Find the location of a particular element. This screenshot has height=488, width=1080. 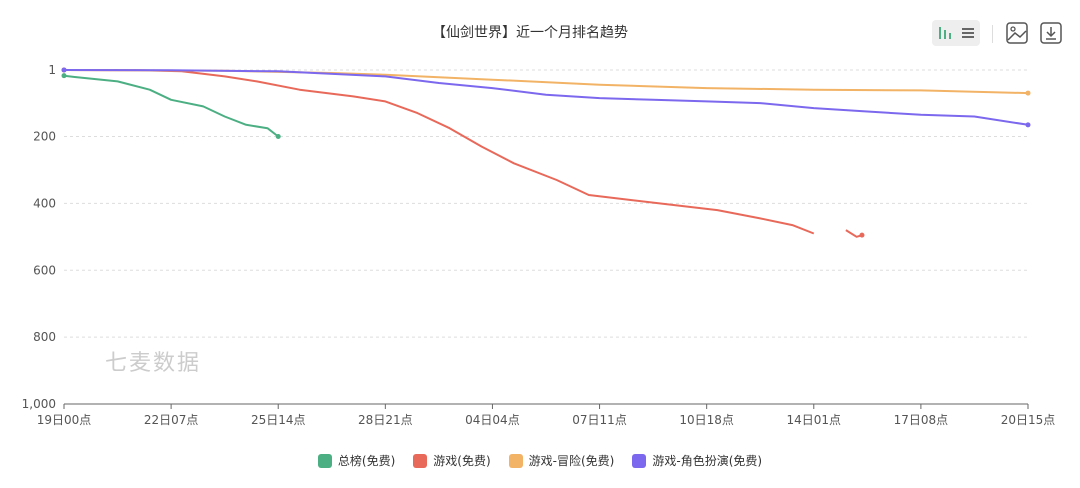

x-tick-label: 07日11点 is located at coordinates (599, 420).